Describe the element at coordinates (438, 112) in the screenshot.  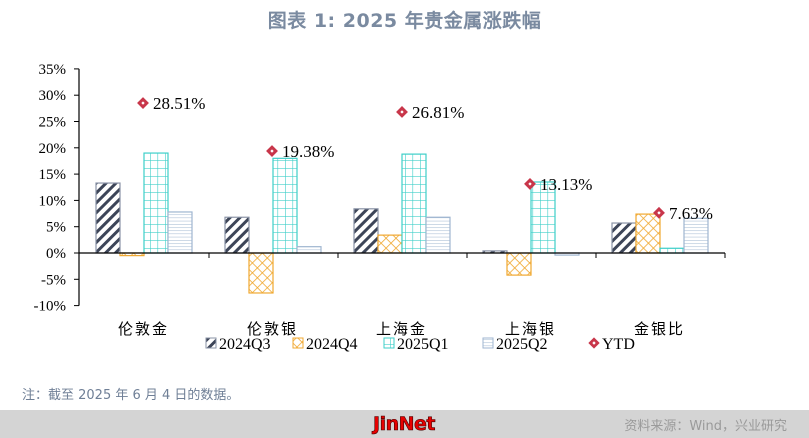
I see `ytd-value-label: 26.81%` at that location.